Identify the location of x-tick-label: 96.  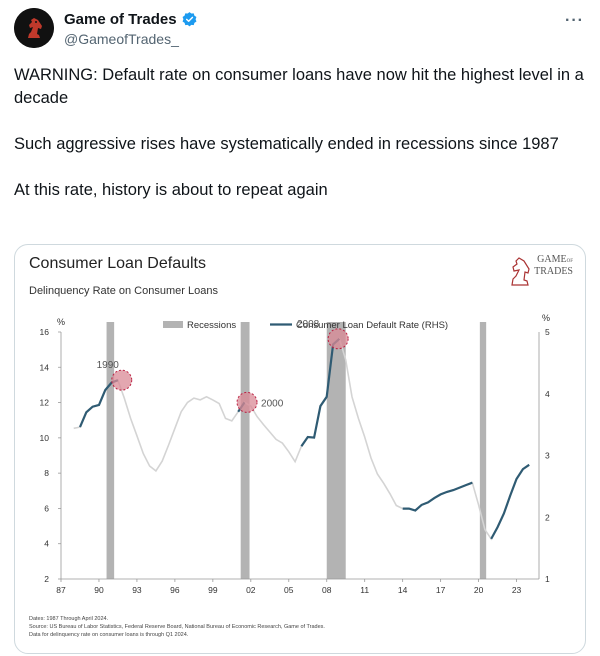
(175, 590).